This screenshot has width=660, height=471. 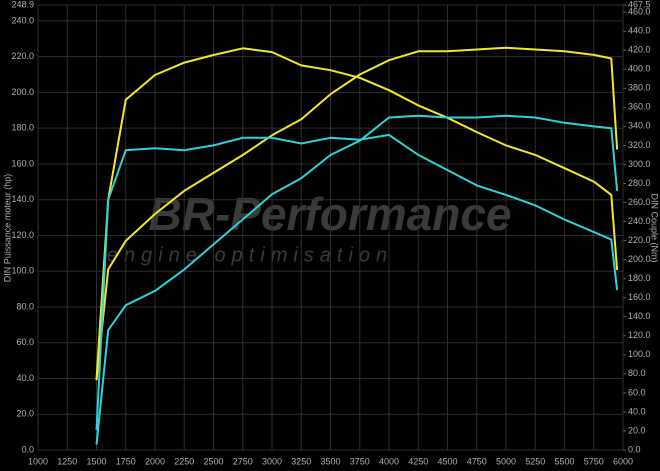 I want to click on y-tick-label: 100.0, so click(x=22, y=271).